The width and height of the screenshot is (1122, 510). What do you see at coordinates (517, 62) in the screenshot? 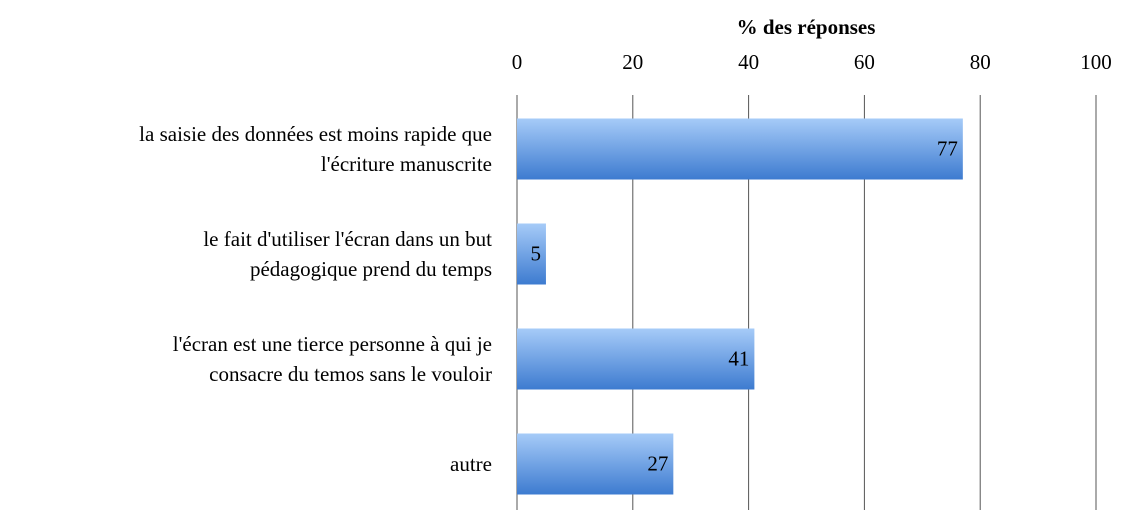
I see `x-tick-label: 0` at bounding box center [517, 62].